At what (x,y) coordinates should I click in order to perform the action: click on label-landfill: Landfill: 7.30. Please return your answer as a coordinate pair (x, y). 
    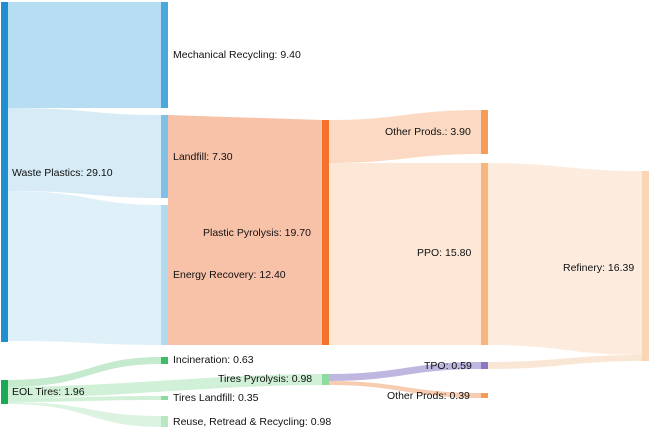
    Looking at the image, I should click on (203, 157).